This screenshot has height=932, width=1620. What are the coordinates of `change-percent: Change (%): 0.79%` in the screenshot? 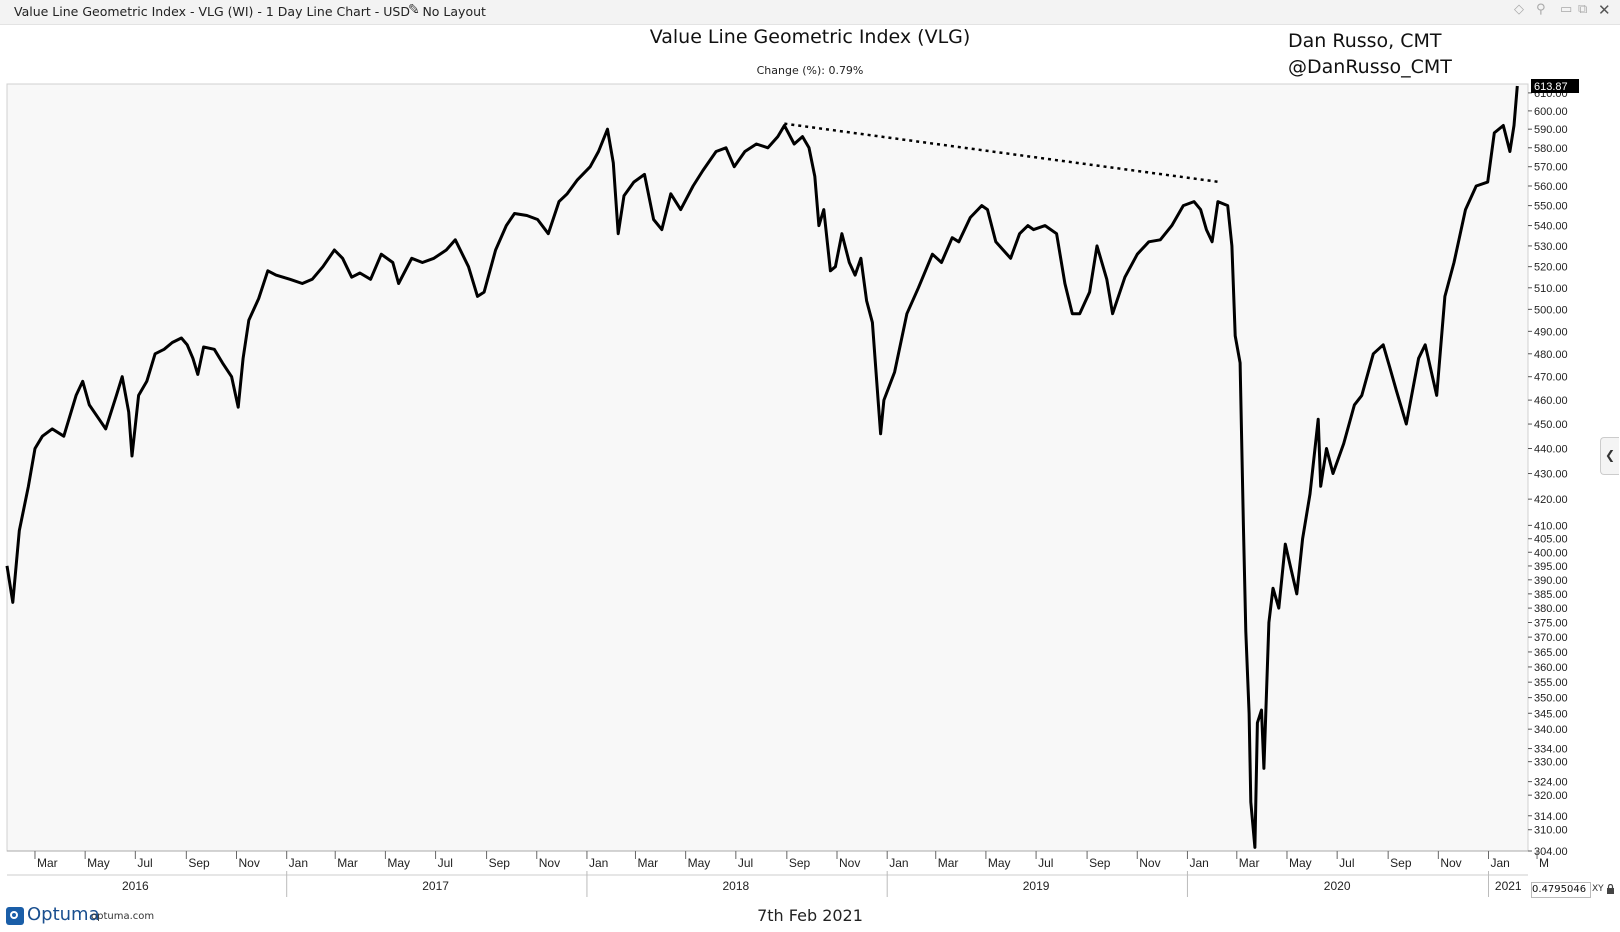 It's located at (810, 70).